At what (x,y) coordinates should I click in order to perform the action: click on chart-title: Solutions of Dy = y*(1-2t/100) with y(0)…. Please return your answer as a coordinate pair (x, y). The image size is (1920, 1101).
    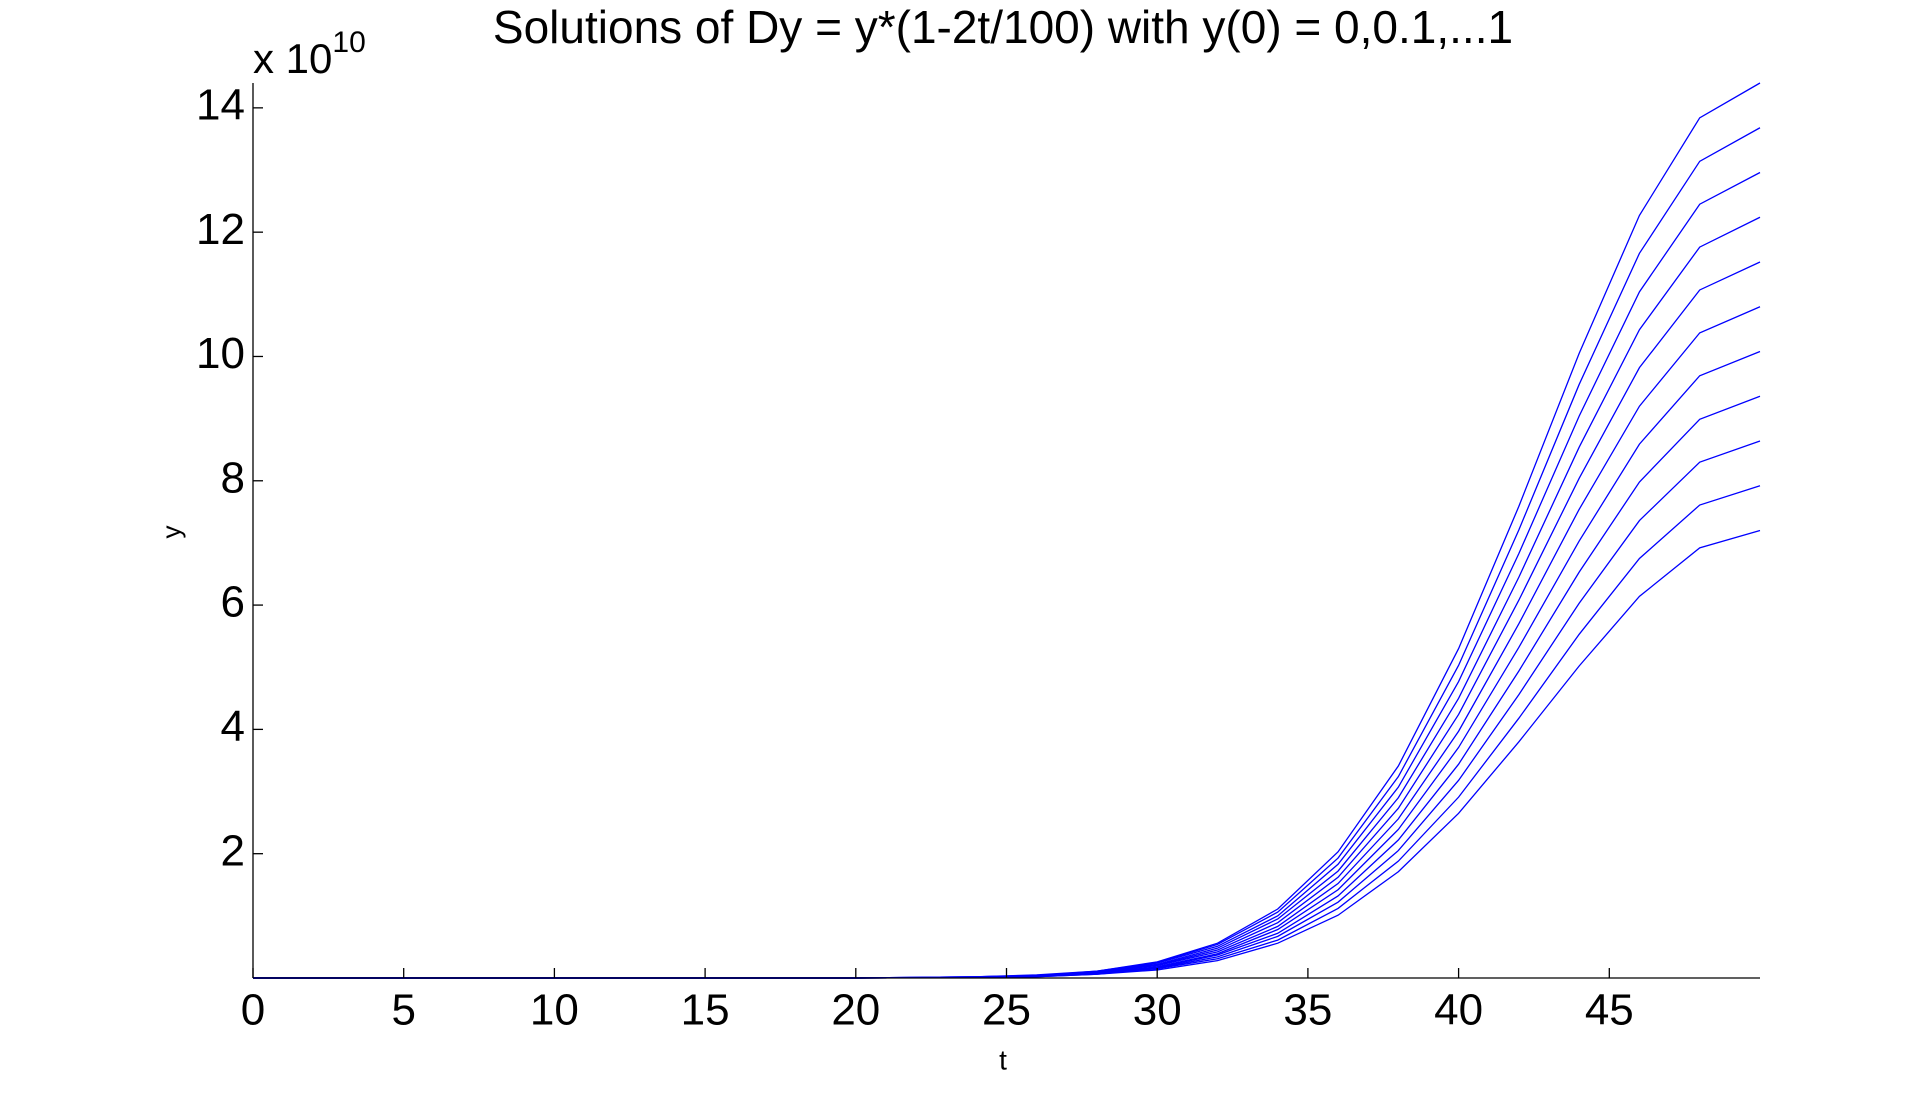
    Looking at the image, I should click on (1003, 27).